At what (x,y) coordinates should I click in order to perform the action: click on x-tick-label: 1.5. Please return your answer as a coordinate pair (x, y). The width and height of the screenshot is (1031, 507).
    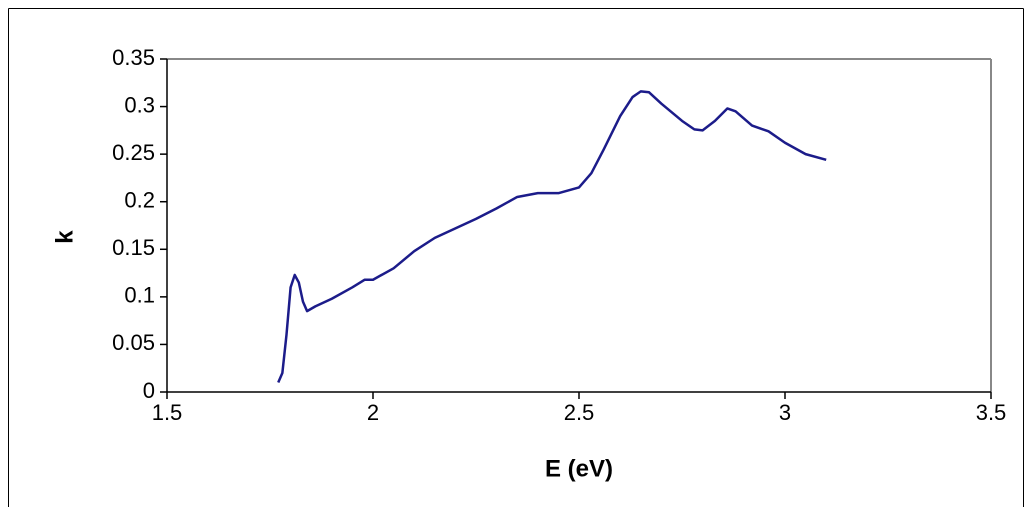
    Looking at the image, I should click on (167, 412).